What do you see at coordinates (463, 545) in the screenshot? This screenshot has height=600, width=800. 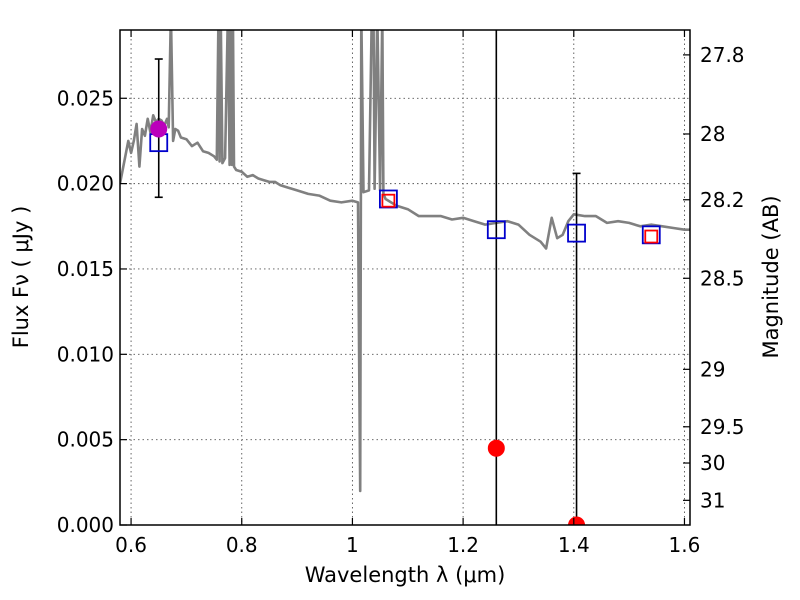 I see `x-tick-label: 1.2` at bounding box center [463, 545].